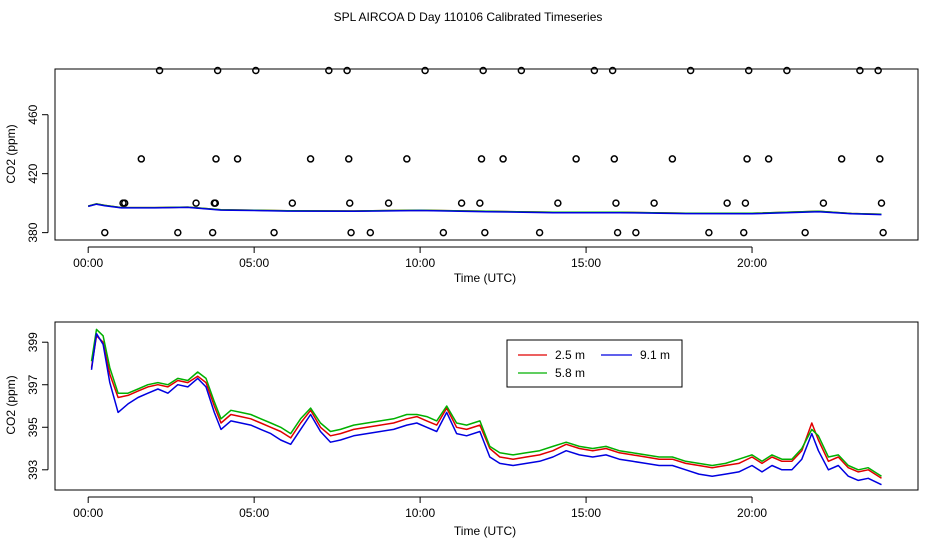  I want to click on series-lines-top, so click(485, 209).